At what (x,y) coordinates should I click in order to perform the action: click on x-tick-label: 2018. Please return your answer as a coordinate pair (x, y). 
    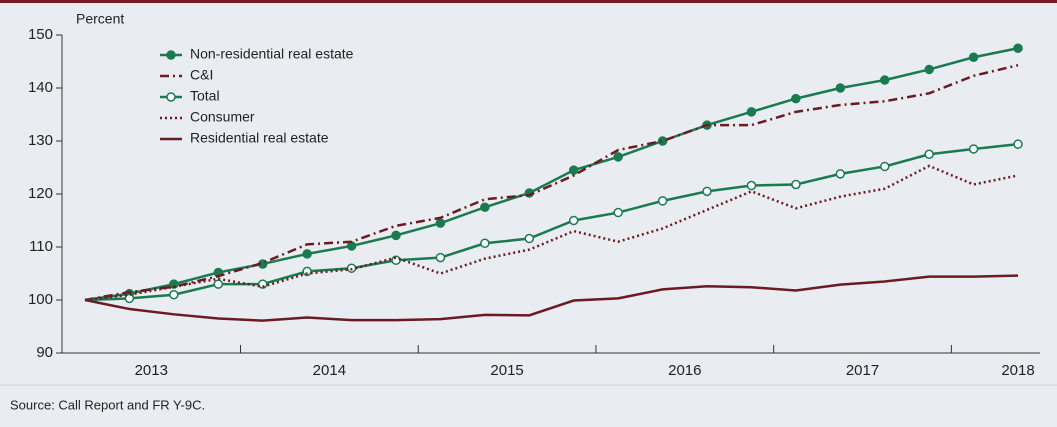
    Looking at the image, I should click on (1017, 370).